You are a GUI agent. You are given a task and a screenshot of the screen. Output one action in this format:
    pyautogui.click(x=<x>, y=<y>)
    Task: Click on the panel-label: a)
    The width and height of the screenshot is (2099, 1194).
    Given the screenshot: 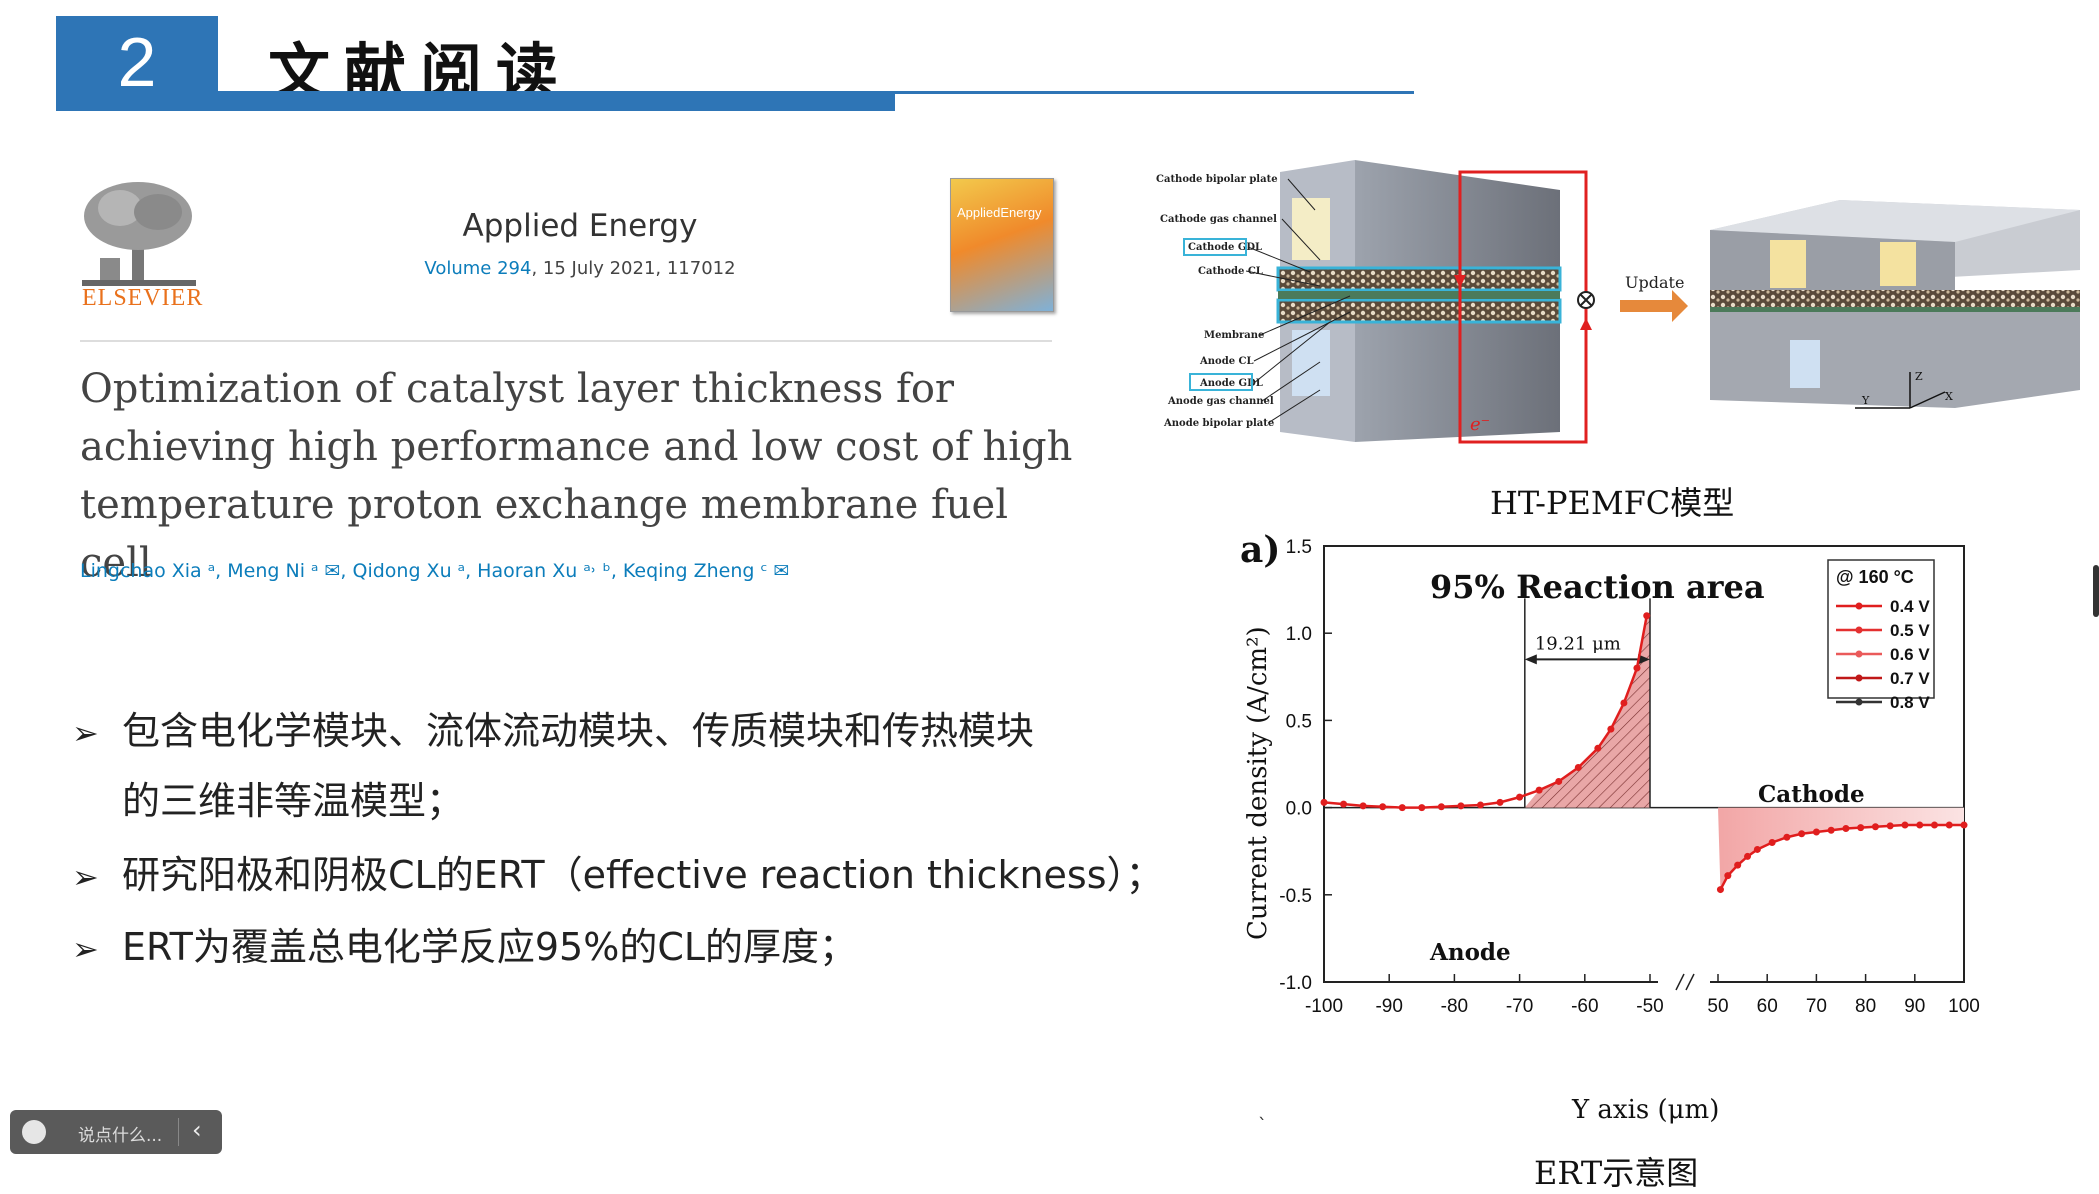 What is the action you would take?
    pyautogui.click(x=1260, y=550)
    